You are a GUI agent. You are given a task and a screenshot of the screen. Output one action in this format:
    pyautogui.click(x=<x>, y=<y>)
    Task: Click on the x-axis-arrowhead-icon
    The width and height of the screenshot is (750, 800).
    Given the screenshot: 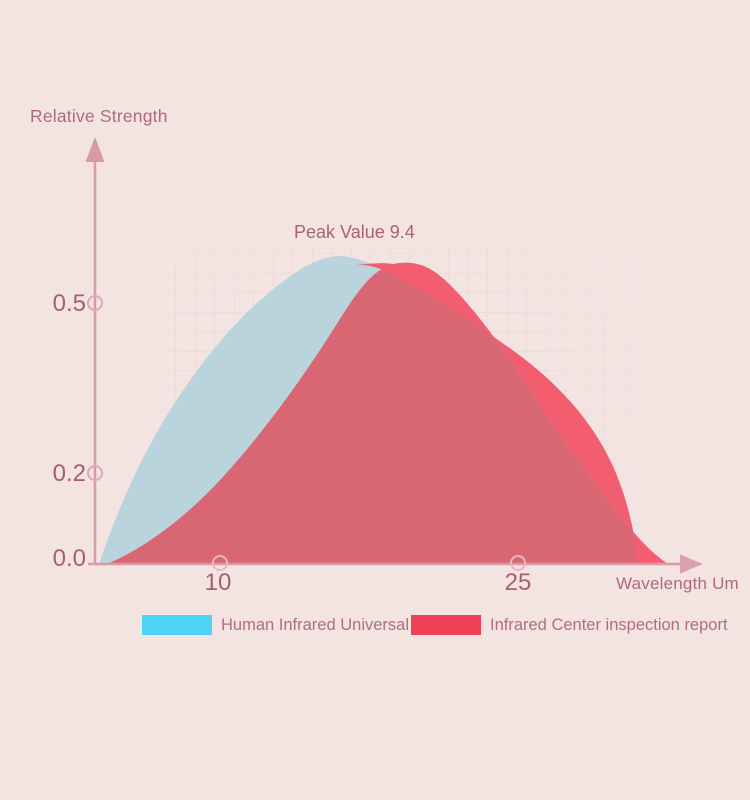 What is the action you would take?
    pyautogui.click(x=691, y=564)
    